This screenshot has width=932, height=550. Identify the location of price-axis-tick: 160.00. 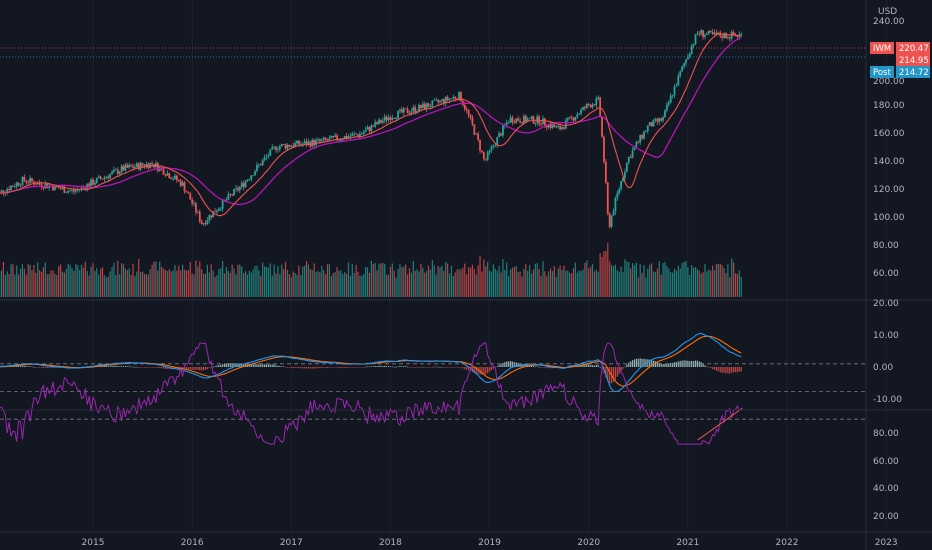
(889, 134).